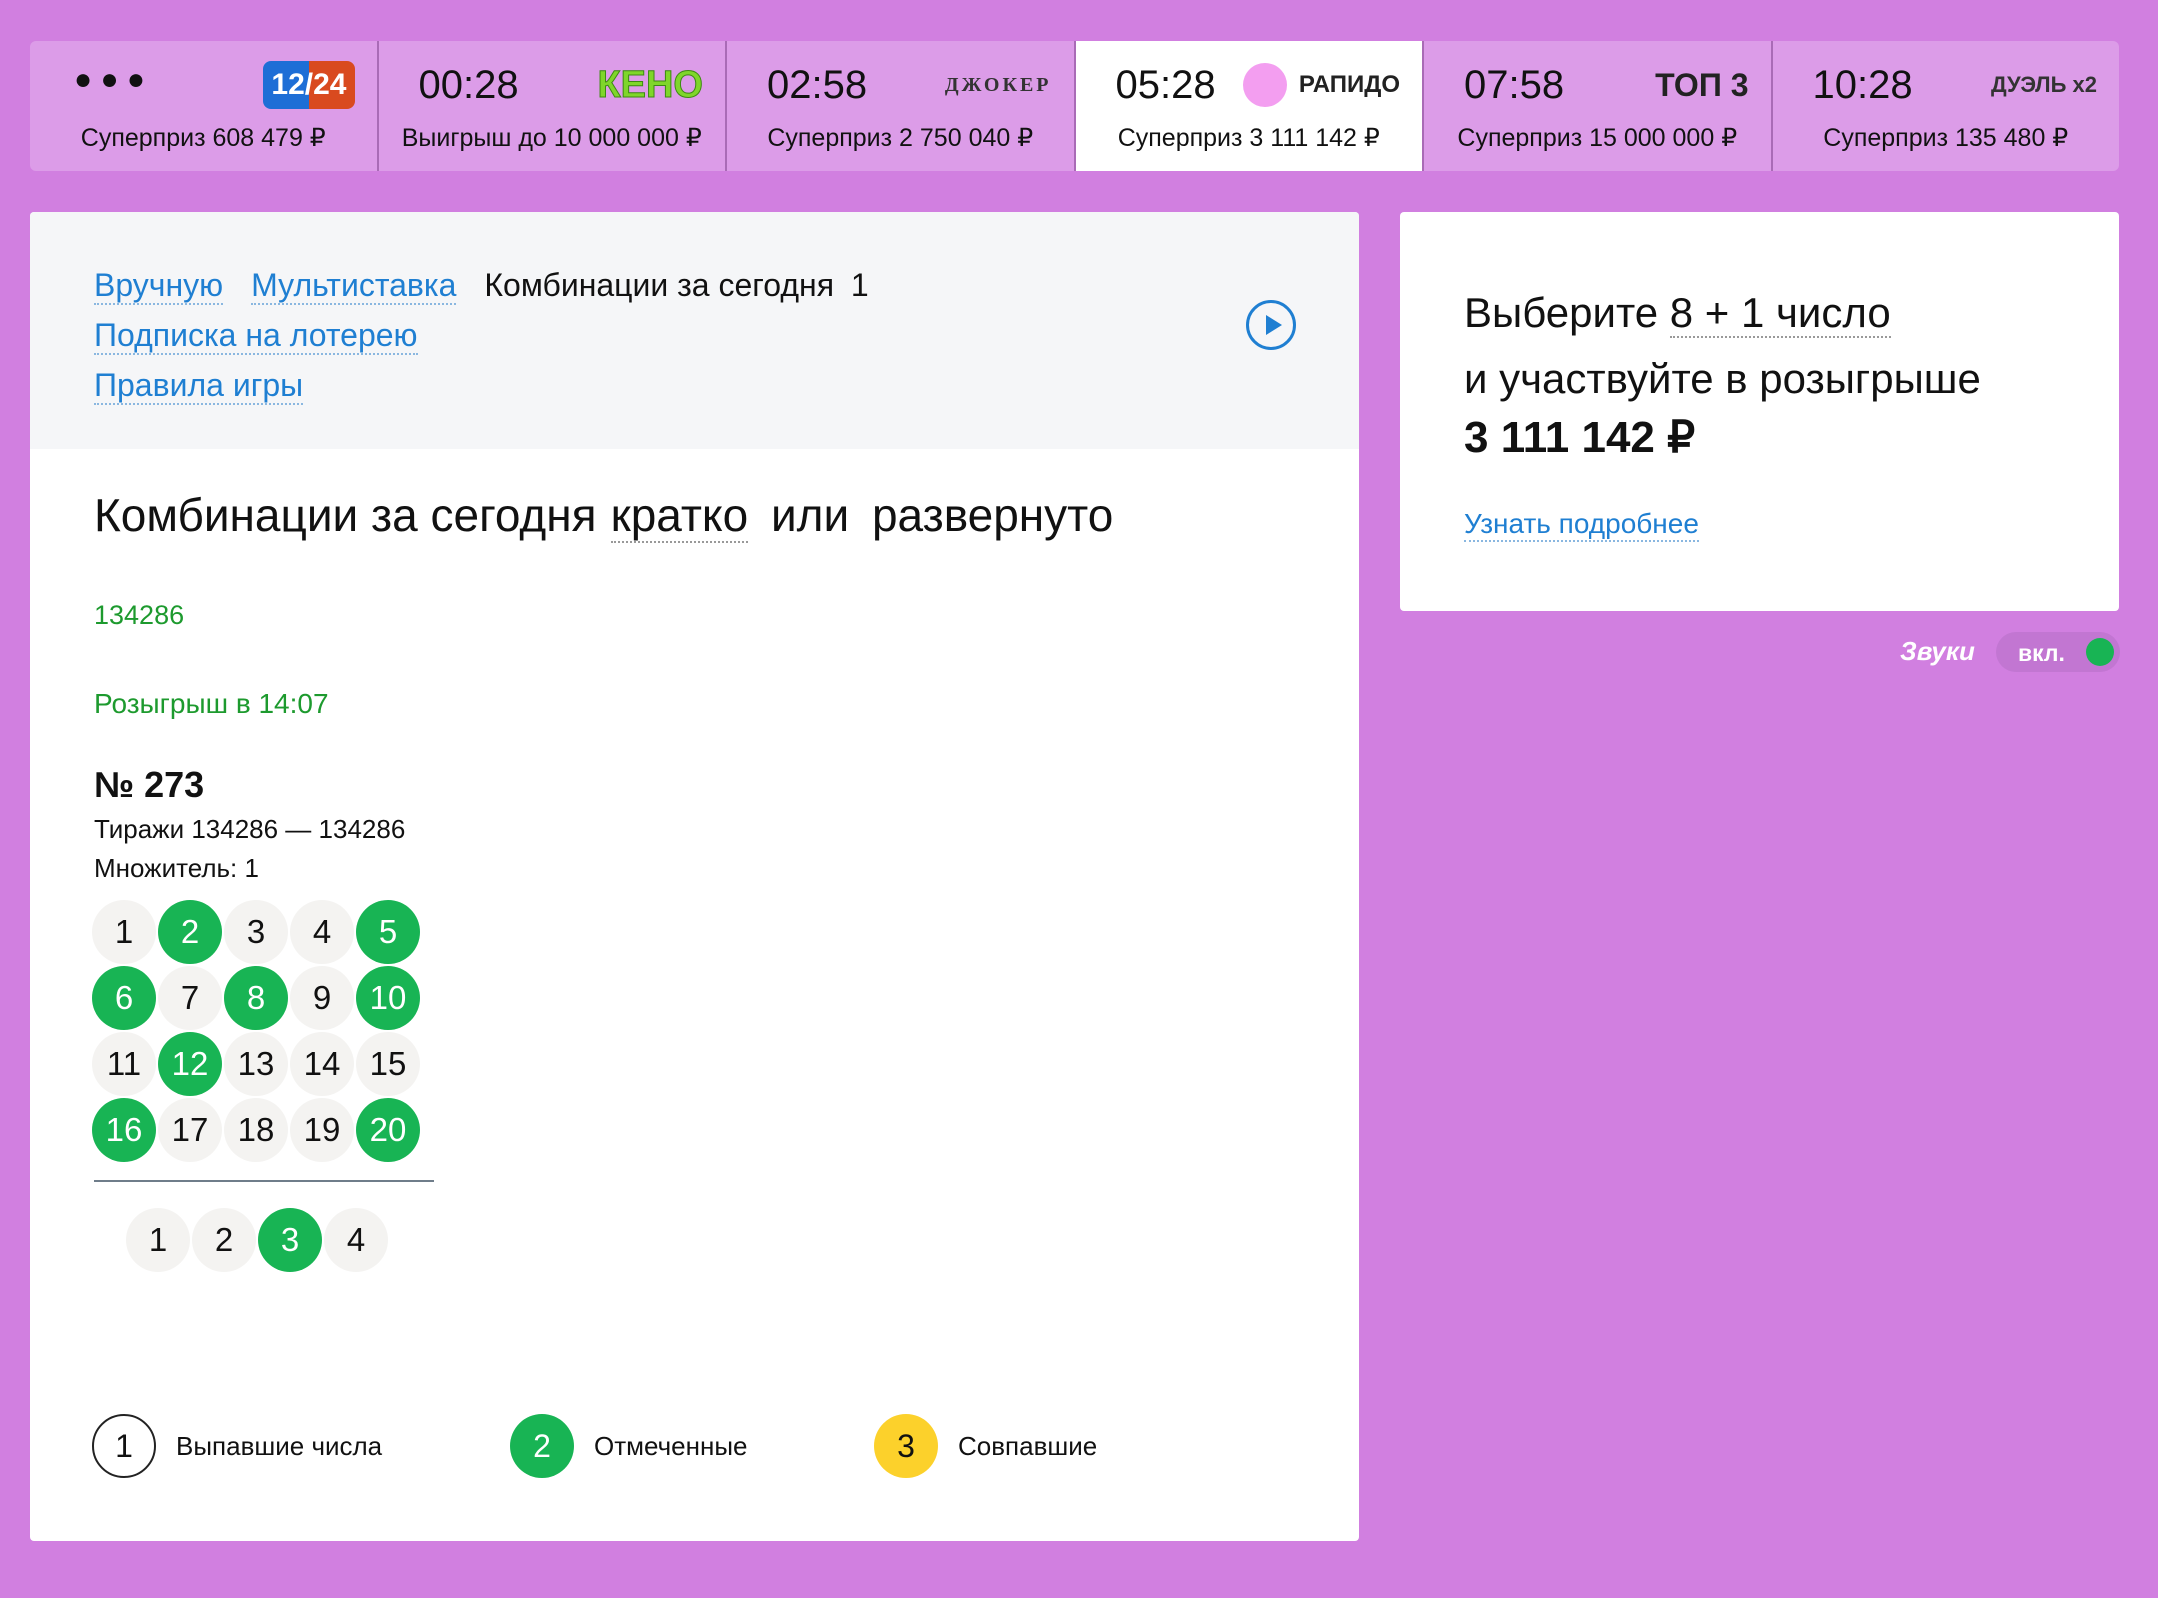 The height and width of the screenshot is (1598, 2158). Describe the element at coordinates (468, 85) in the screenshot. I see `countdown: 00:28` at that location.